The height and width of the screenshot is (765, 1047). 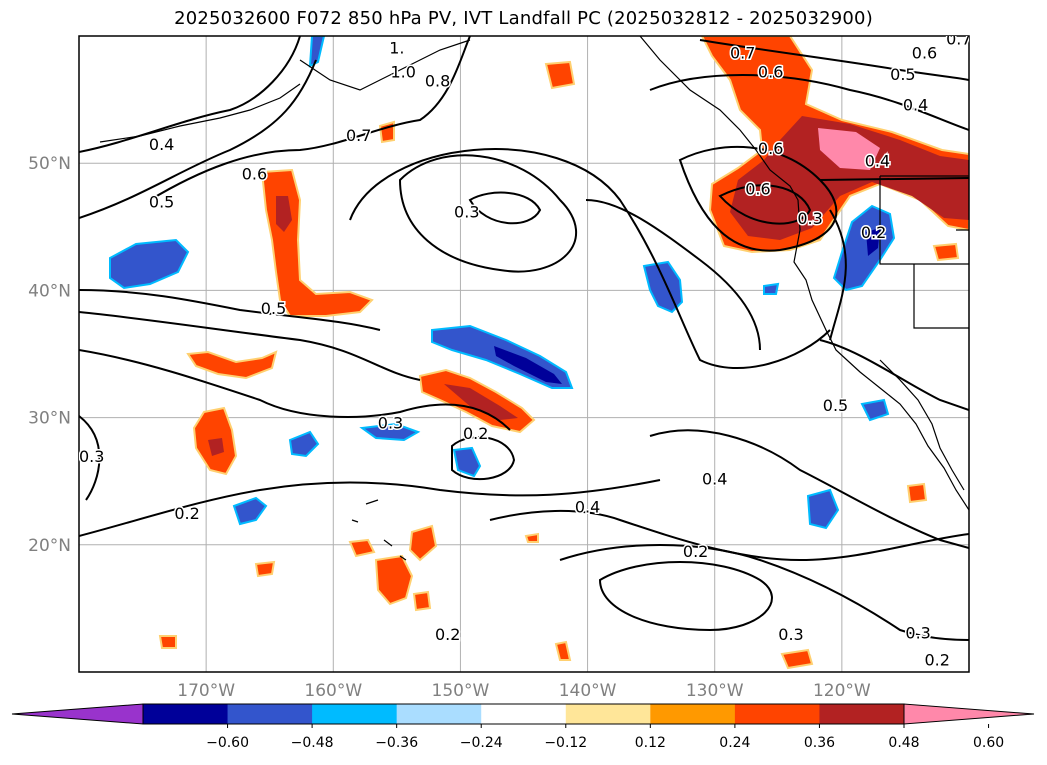 What do you see at coordinates (333, 691) in the screenshot?
I see `longitude-tick-label: 160°W` at bounding box center [333, 691].